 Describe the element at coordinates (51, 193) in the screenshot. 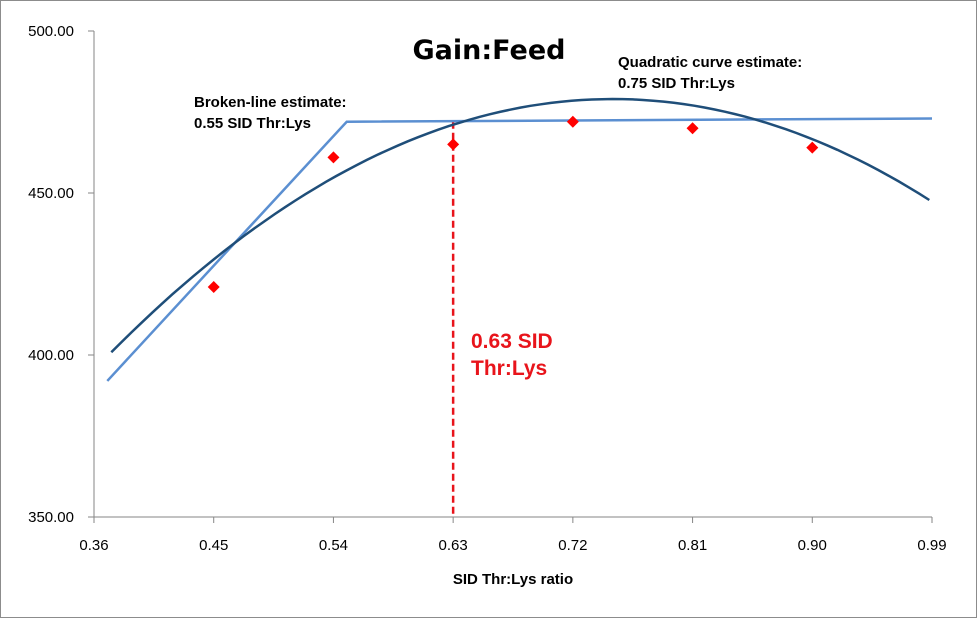

I see `y-tick-label: 450.00` at that location.